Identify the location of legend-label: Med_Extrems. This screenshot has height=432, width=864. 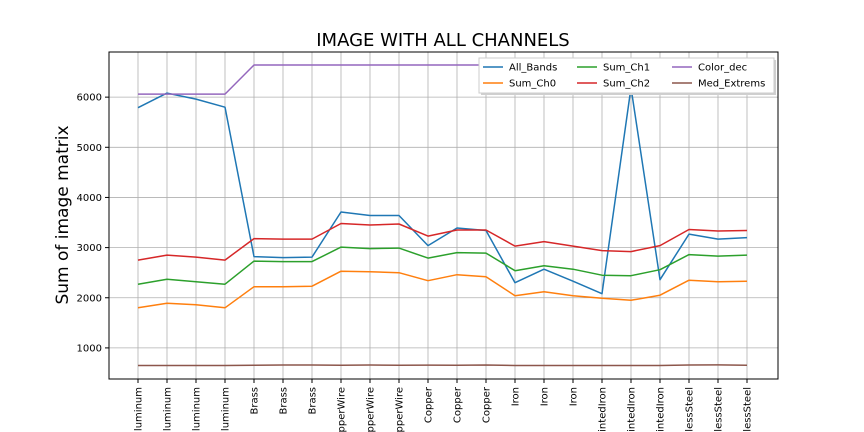
(731, 84).